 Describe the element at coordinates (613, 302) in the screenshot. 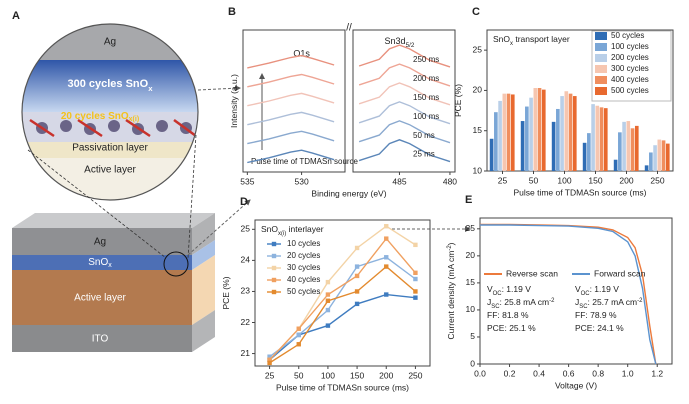

I see `text-part: : 25.7 mA cm` at that location.